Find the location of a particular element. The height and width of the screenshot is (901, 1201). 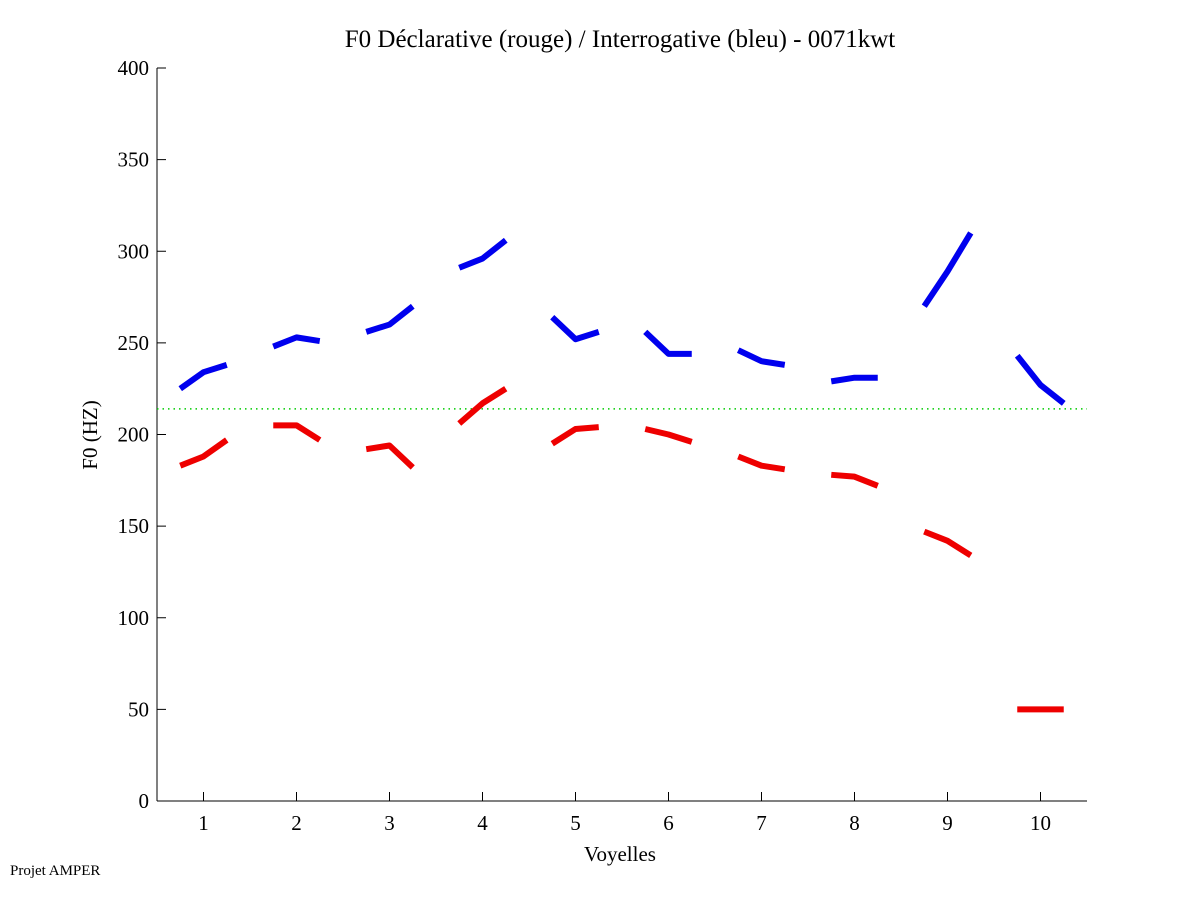

y-tick-label: 150 is located at coordinates (134, 526).